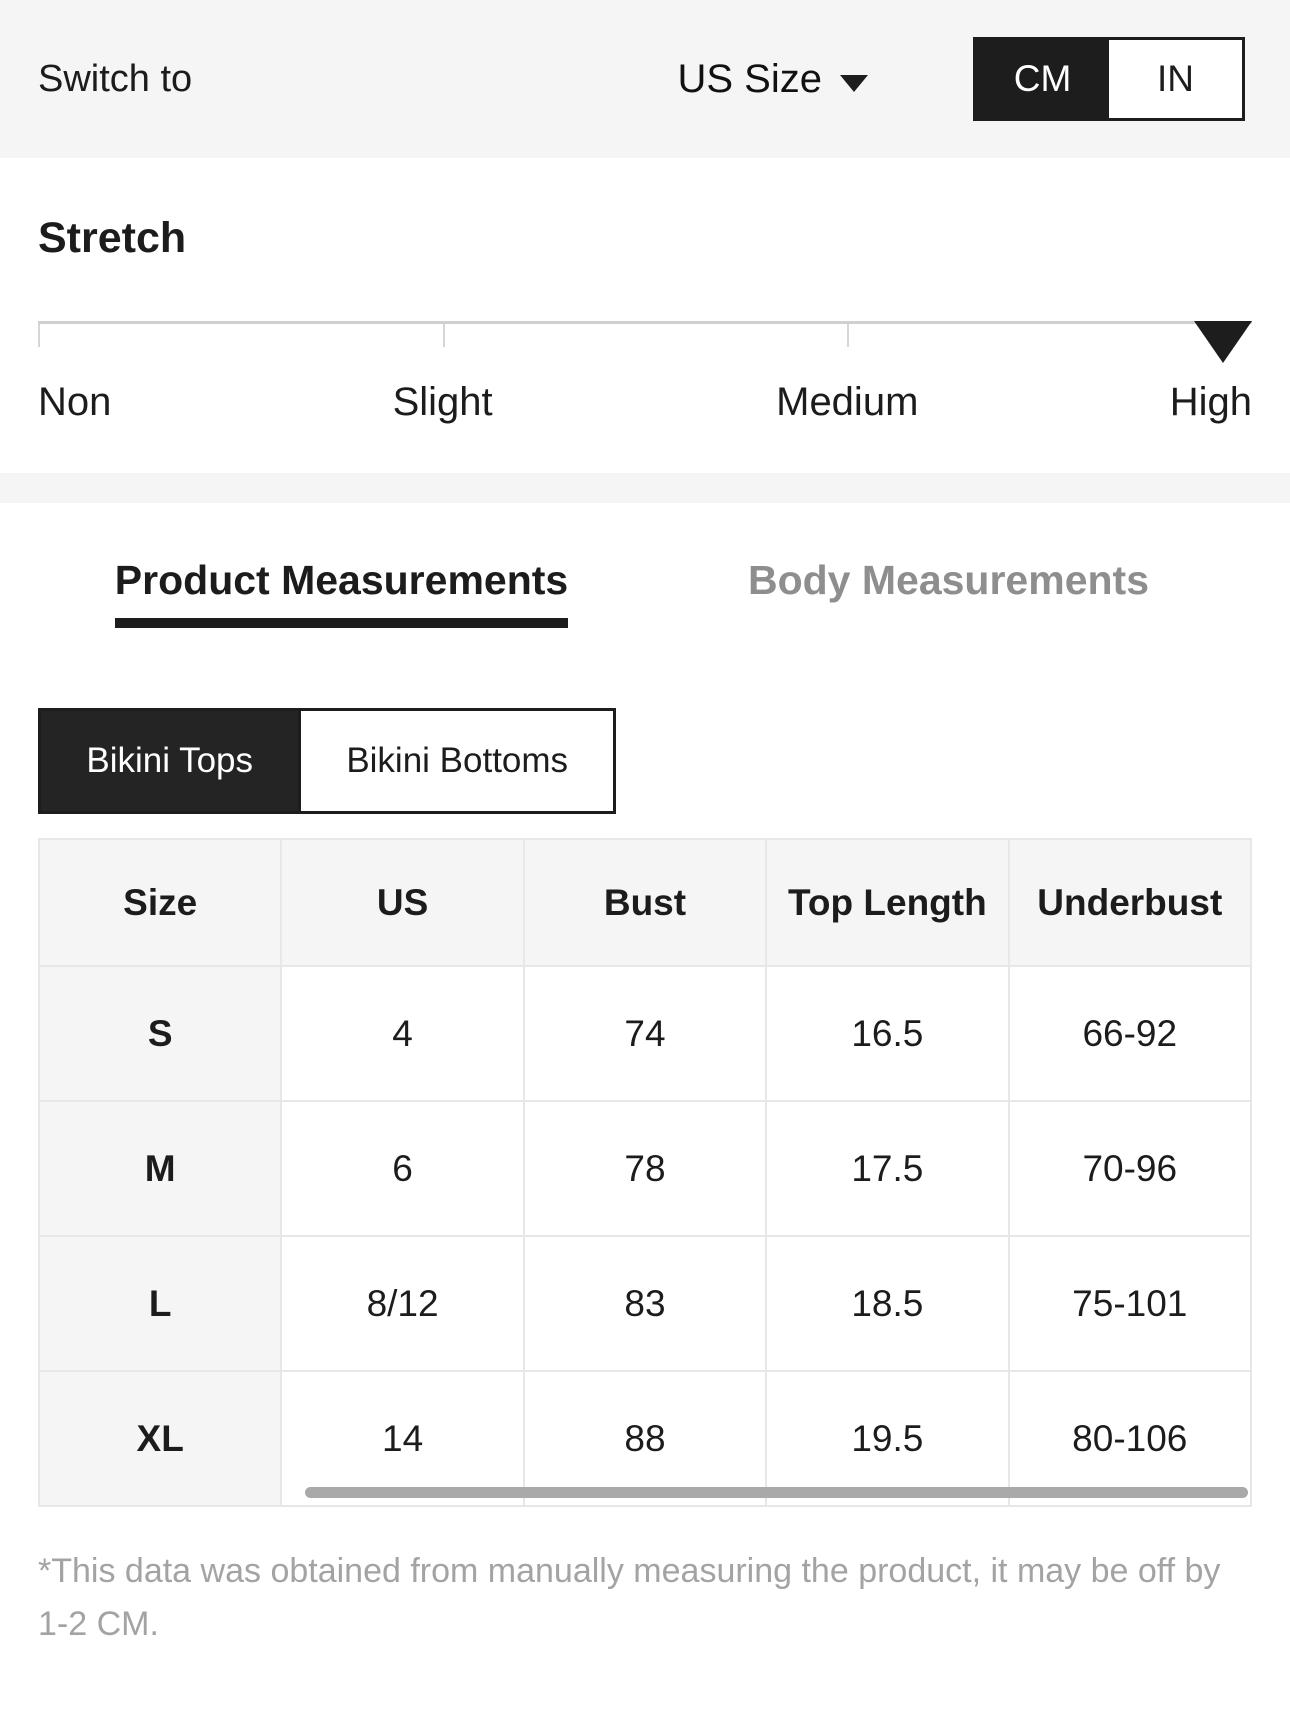 The height and width of the screenshot is (1721, 1290). I want to click on table-row: L 8/12 83 18.5 75-101, so click(645, 1303).